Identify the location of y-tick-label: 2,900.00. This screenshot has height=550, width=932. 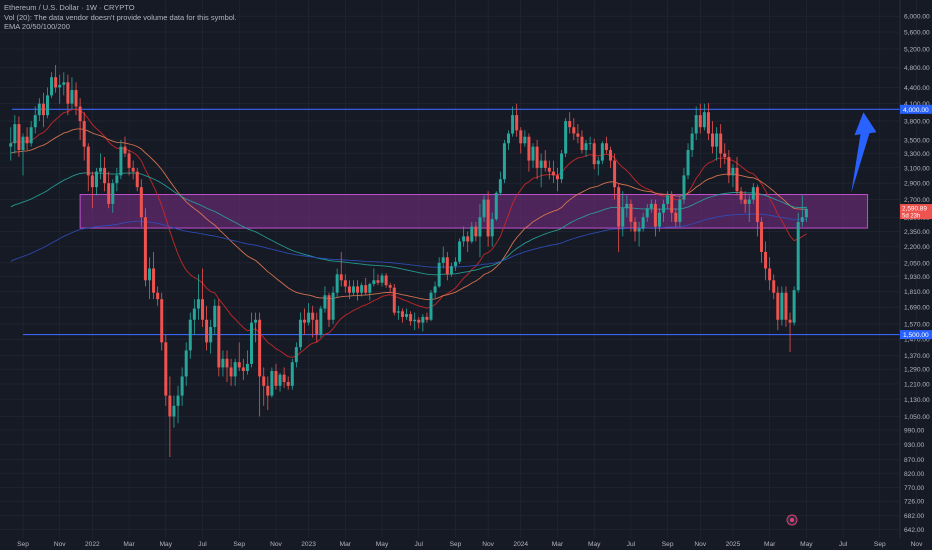
(917, 184).